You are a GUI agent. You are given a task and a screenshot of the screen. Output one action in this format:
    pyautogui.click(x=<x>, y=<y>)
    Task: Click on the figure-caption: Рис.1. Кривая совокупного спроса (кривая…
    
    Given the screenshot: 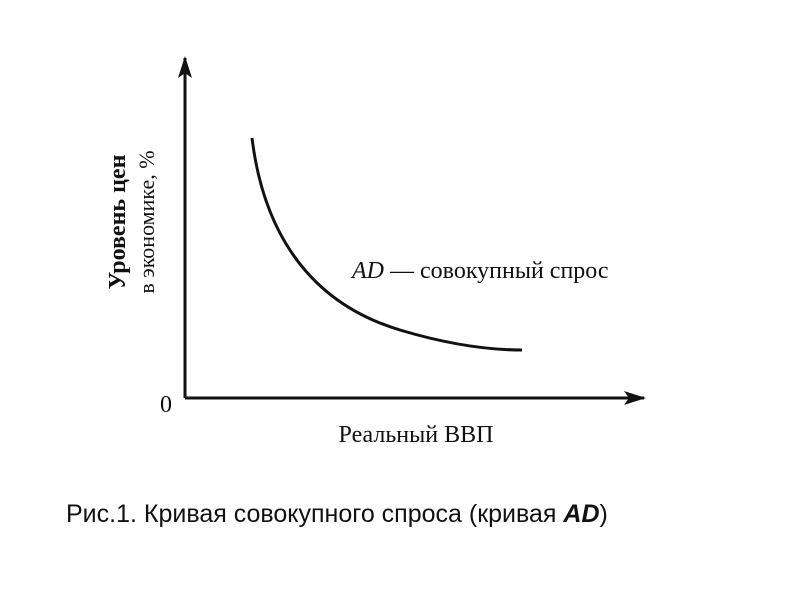 What is the action you would take?
    pyautogui.click(x=386, y=514)
    